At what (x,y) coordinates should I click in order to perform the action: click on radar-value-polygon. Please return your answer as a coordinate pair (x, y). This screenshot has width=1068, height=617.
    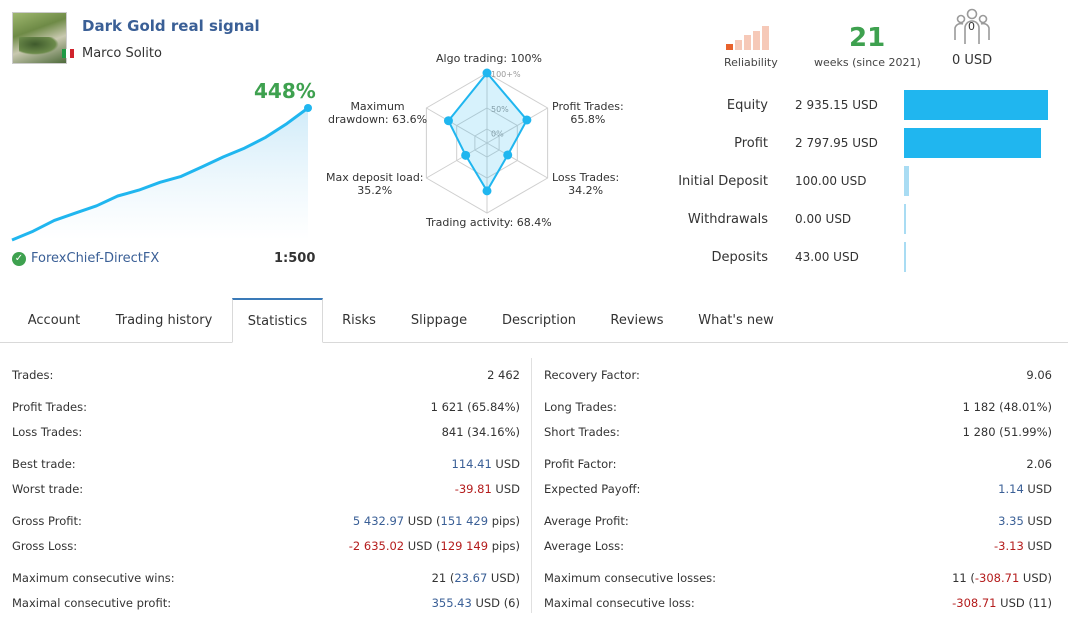
    Looking at the image, I should click on (488, 132).